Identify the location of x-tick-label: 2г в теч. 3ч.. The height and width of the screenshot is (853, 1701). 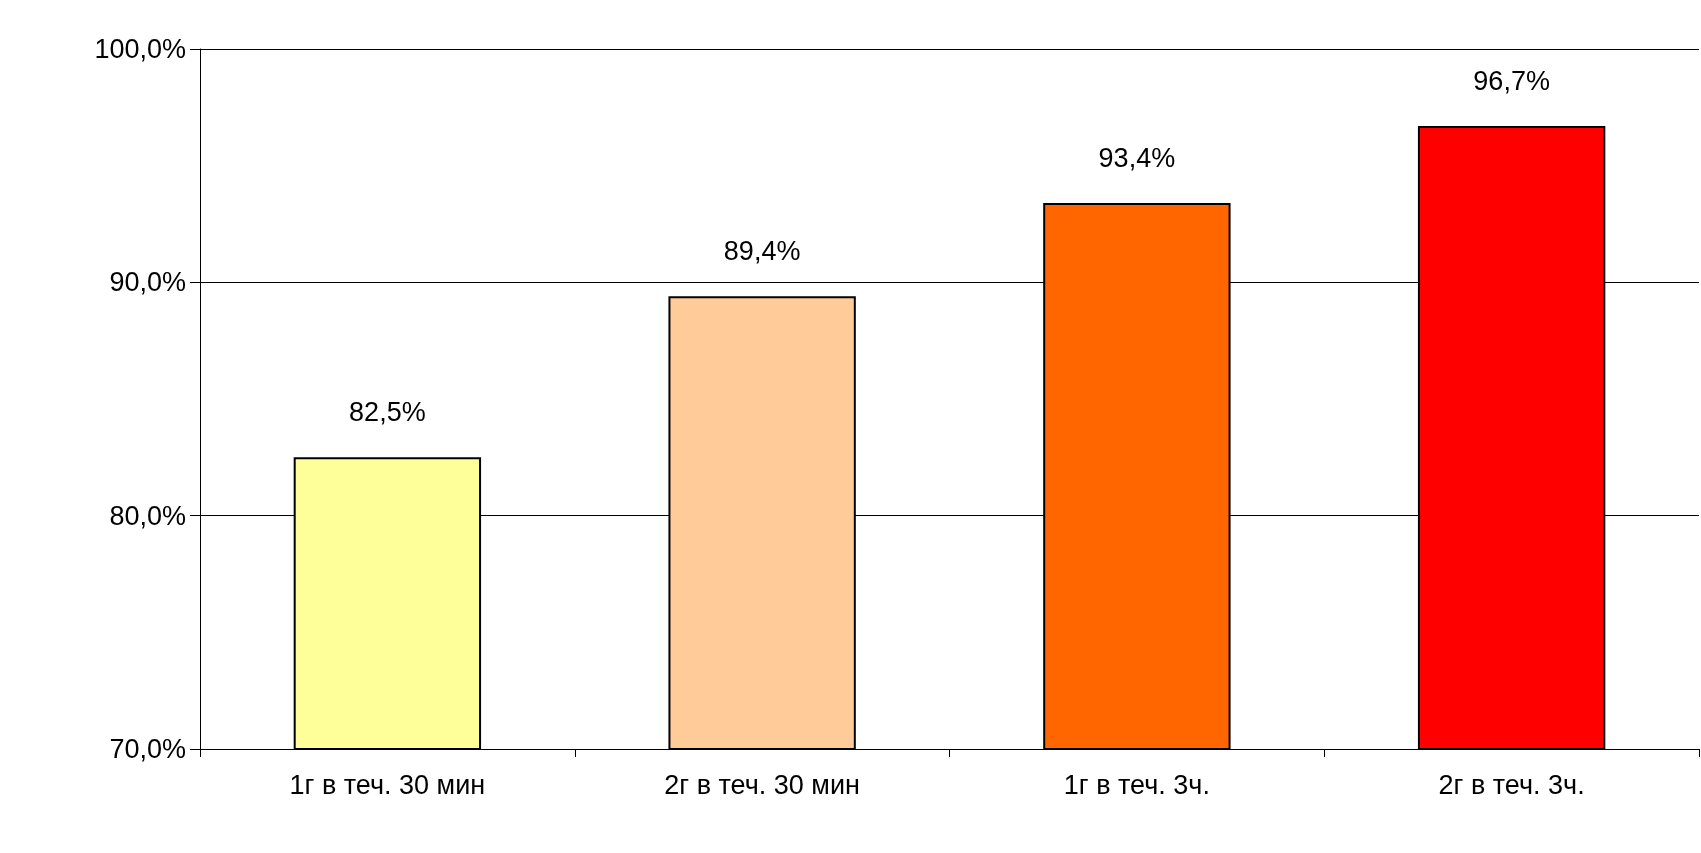
(1511, 784).